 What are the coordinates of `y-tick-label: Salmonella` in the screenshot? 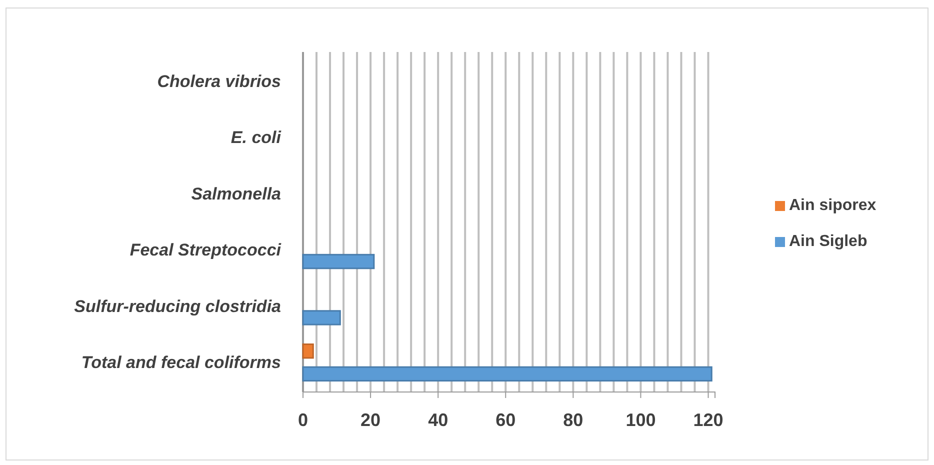 It's located at (236, 194).